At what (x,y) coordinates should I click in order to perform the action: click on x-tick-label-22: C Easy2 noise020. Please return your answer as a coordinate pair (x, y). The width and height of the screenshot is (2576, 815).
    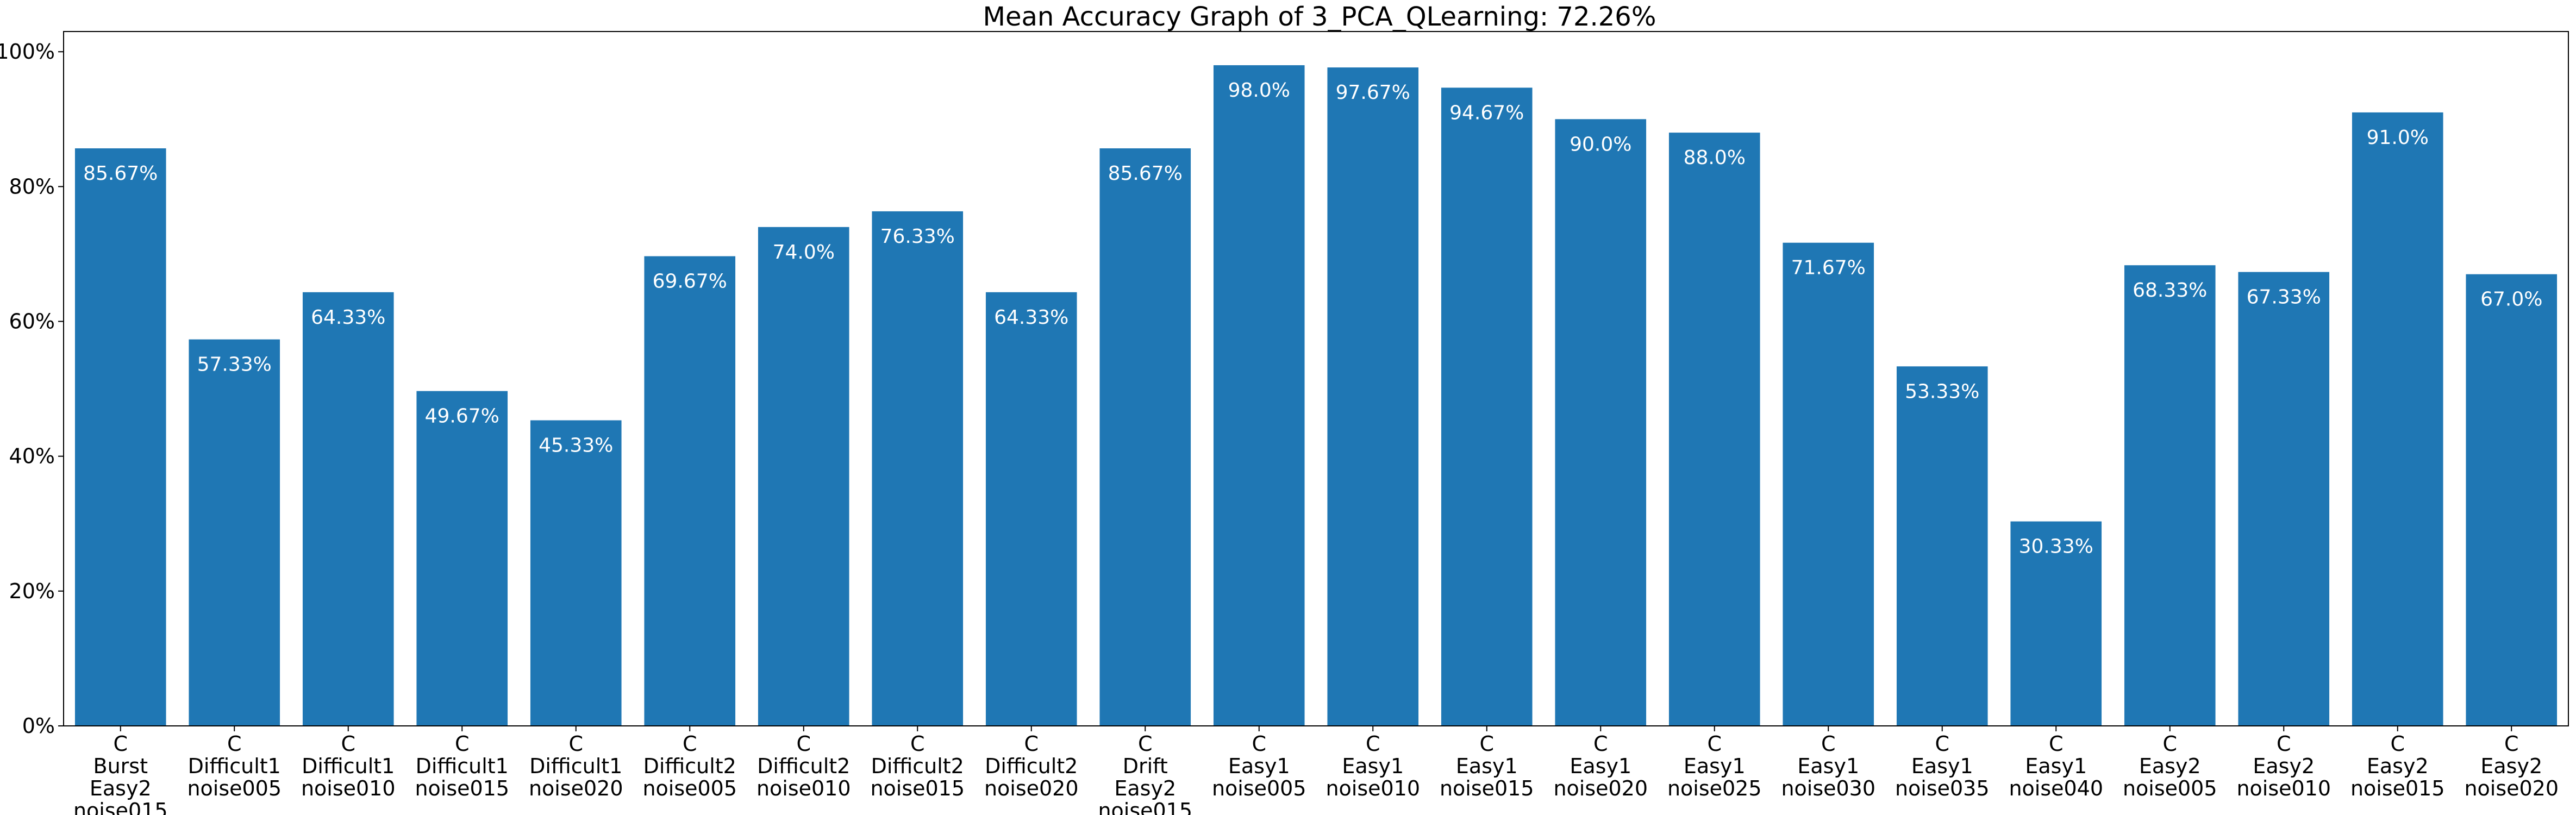
    Looking at the image, I should click on (2511, 766).